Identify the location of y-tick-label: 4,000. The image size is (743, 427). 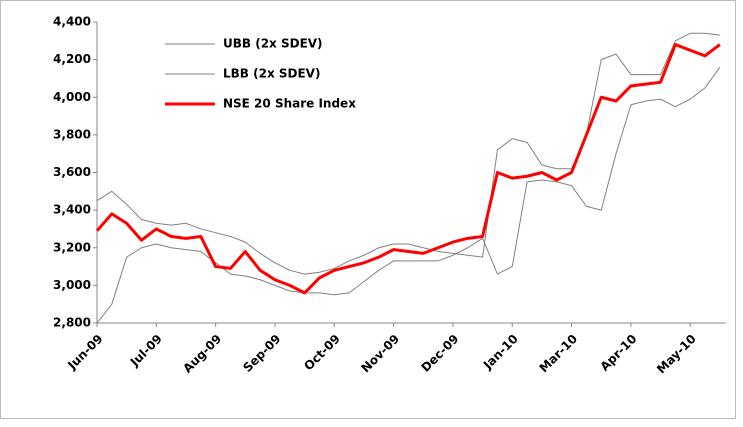
(72, 97).